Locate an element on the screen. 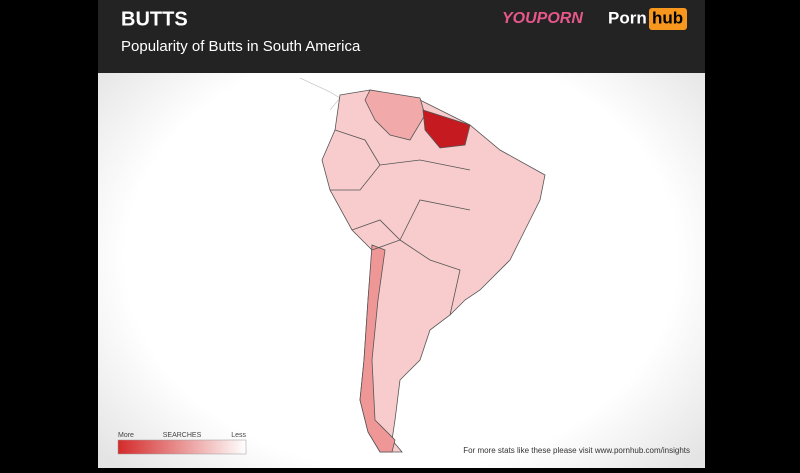  central-america is located at coordinates (320, 94).